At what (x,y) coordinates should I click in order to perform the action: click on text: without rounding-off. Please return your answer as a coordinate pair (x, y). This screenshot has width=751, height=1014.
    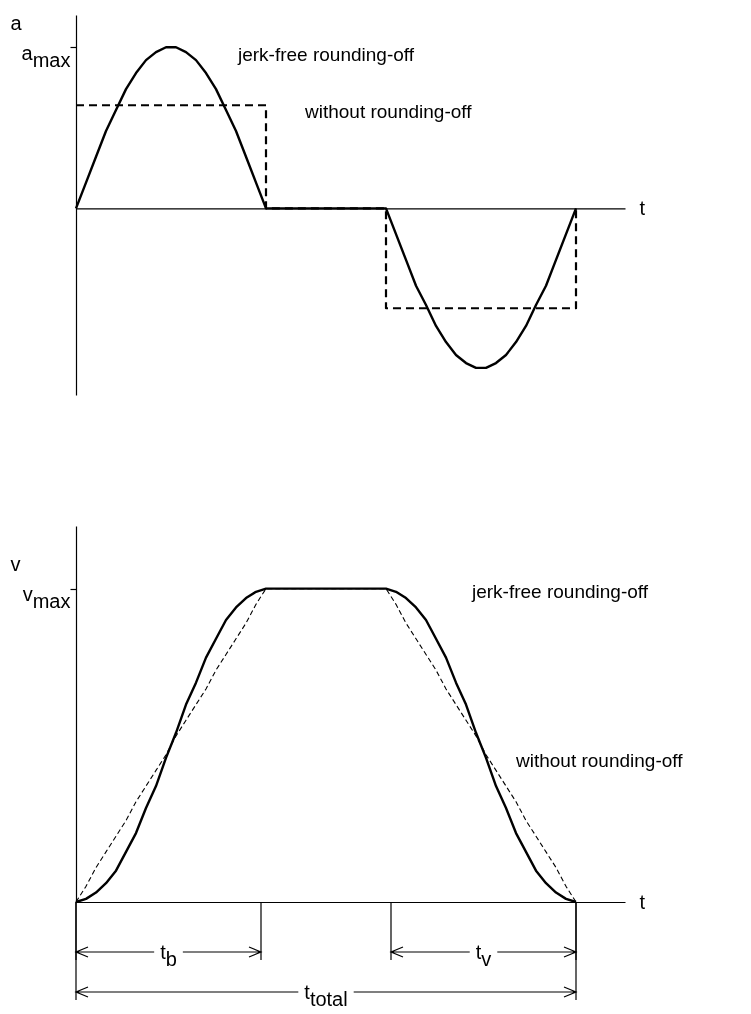
    Looking at the image, I should click on (388, 111).